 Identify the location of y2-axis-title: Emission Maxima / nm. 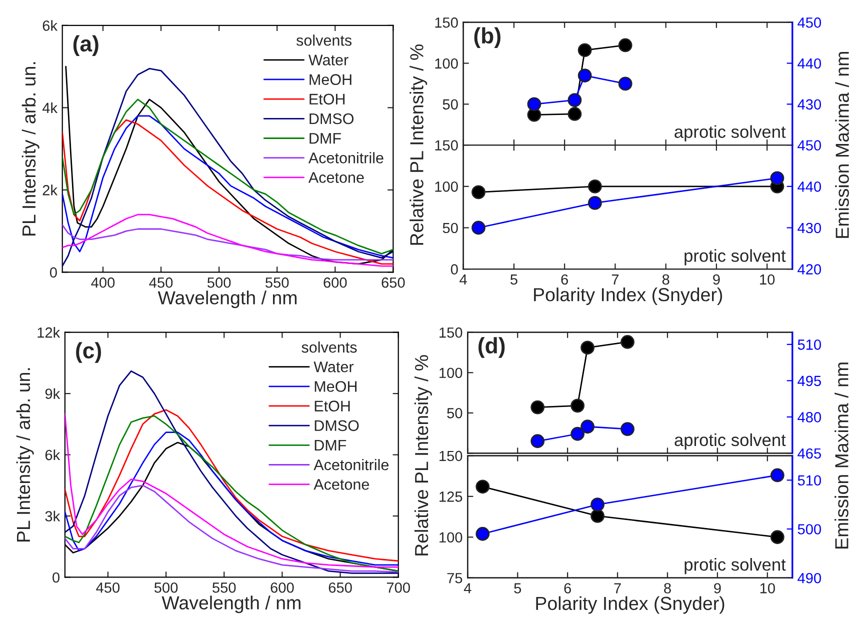
(842, 145).